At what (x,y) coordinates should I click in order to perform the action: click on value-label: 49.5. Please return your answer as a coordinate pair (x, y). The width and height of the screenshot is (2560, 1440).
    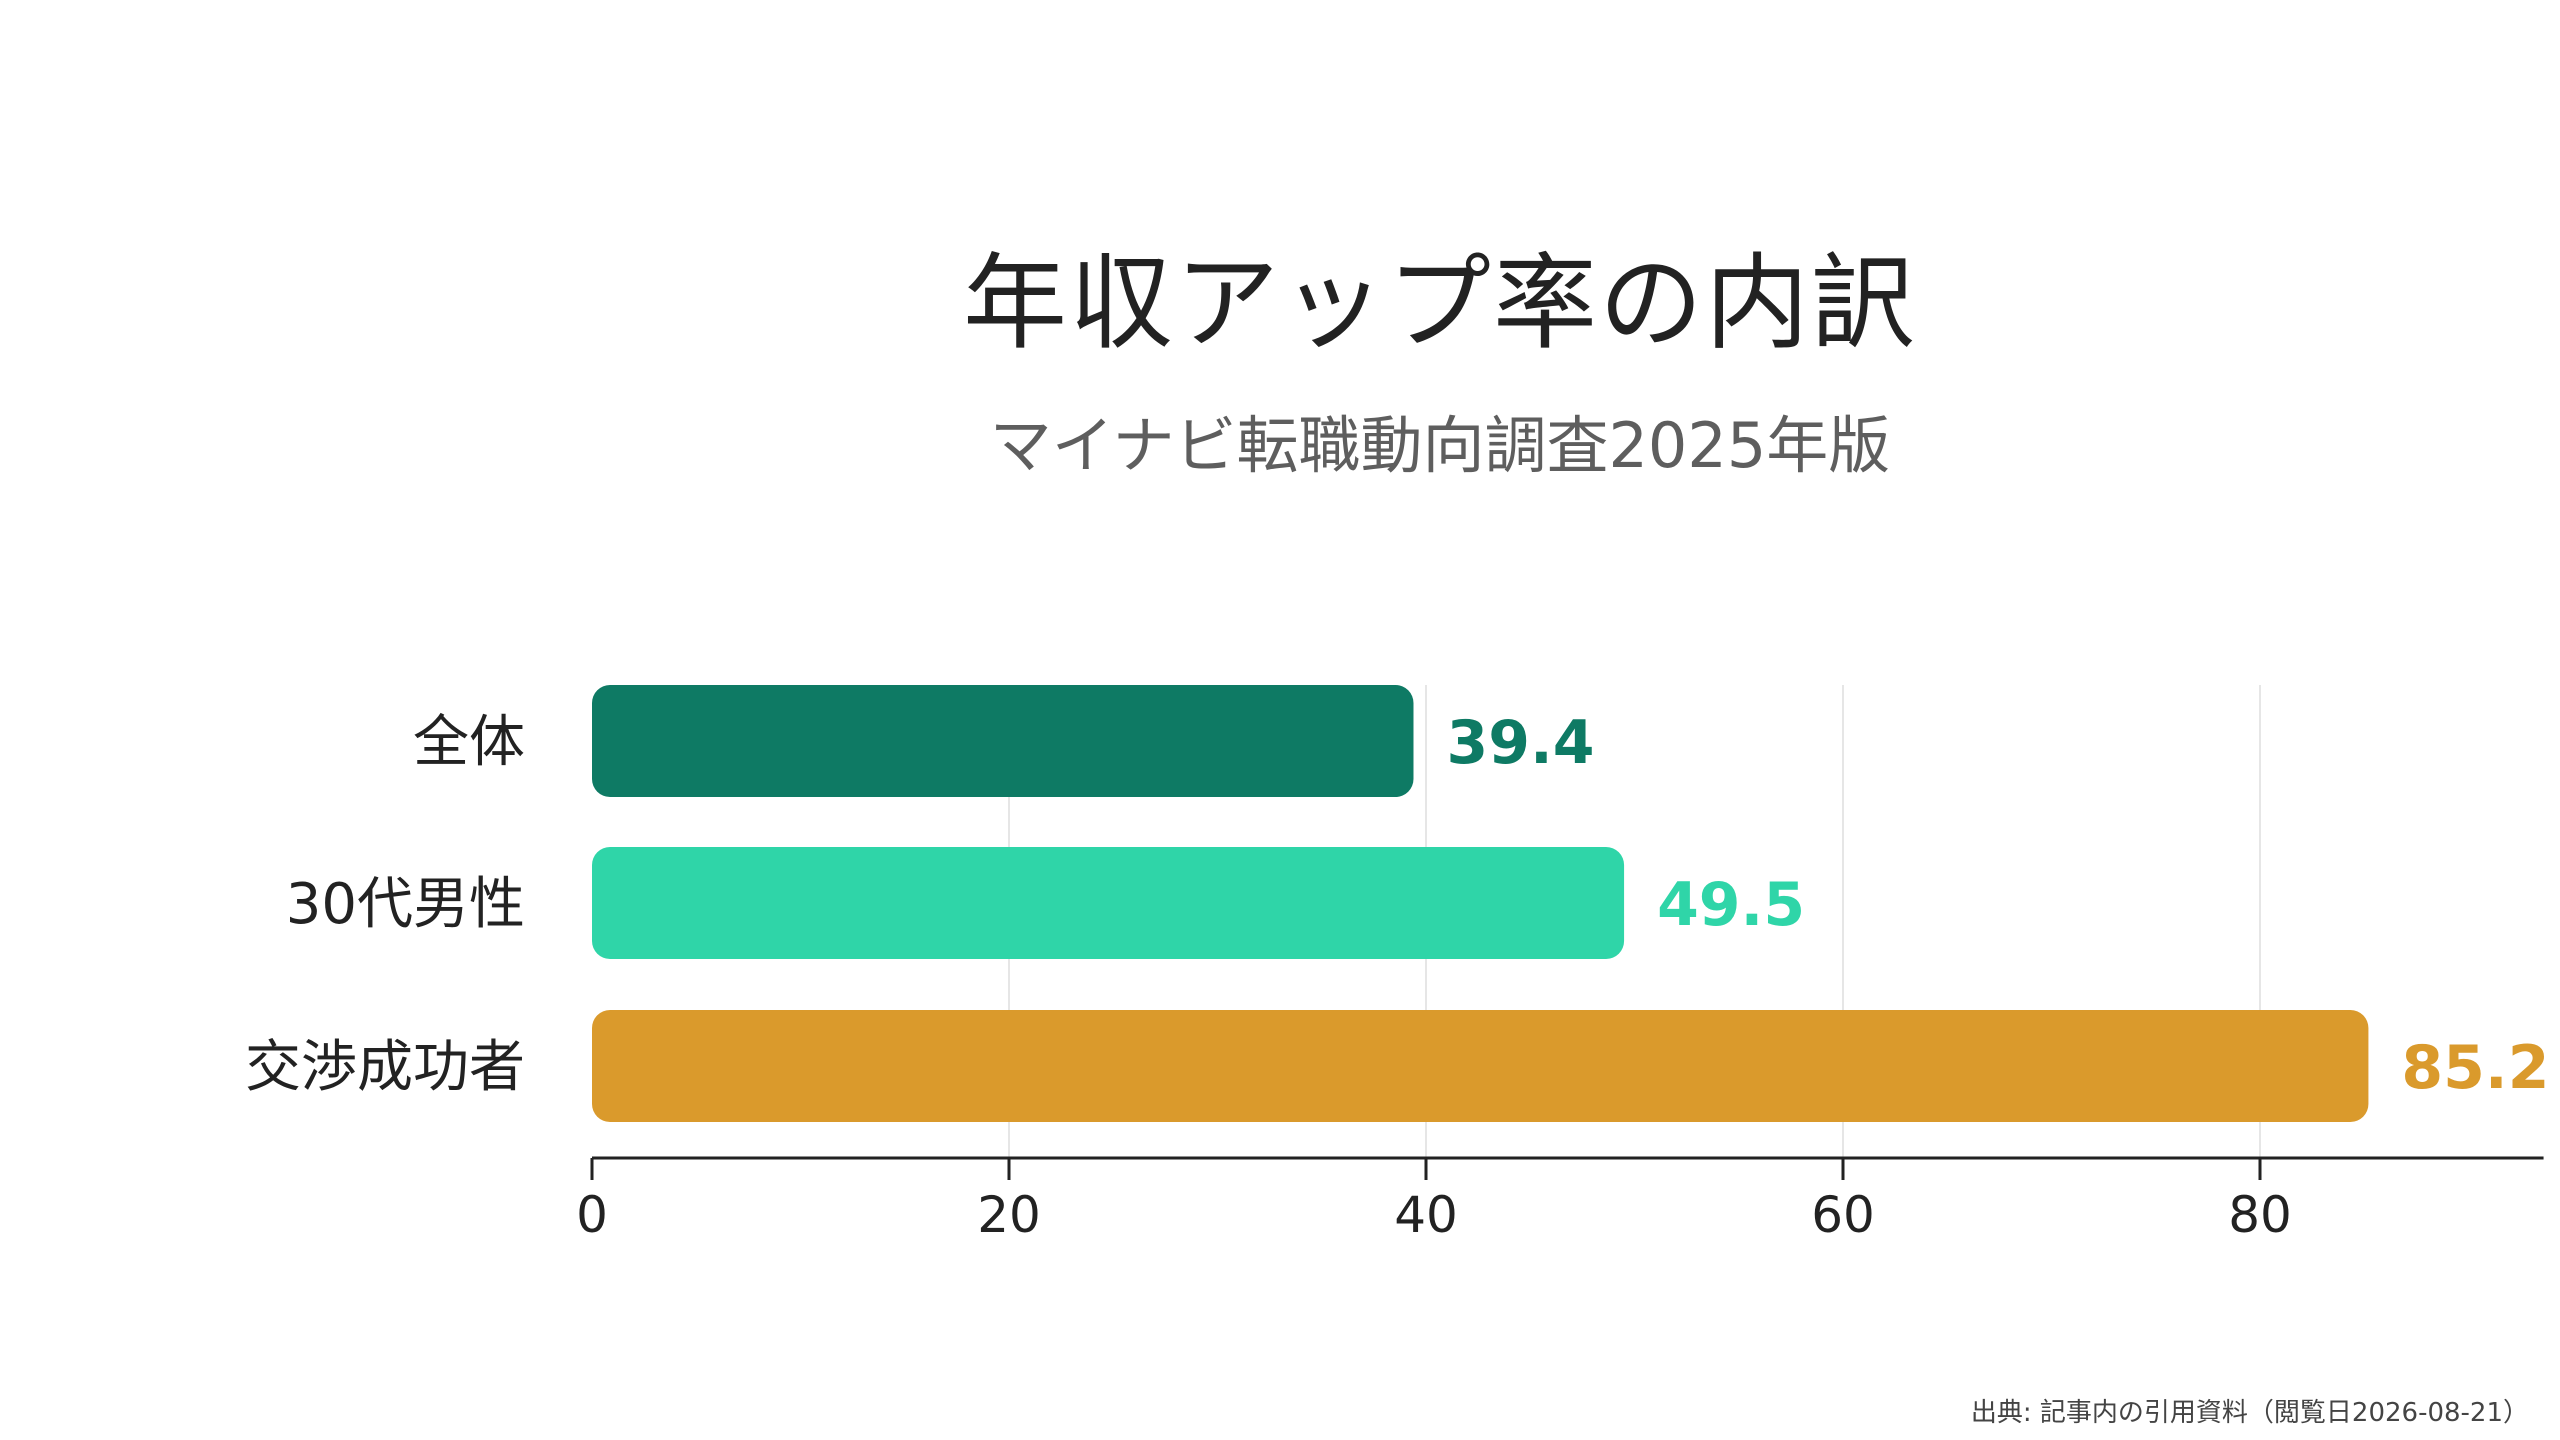
    Looking at the image, I should click on (1731, 905).